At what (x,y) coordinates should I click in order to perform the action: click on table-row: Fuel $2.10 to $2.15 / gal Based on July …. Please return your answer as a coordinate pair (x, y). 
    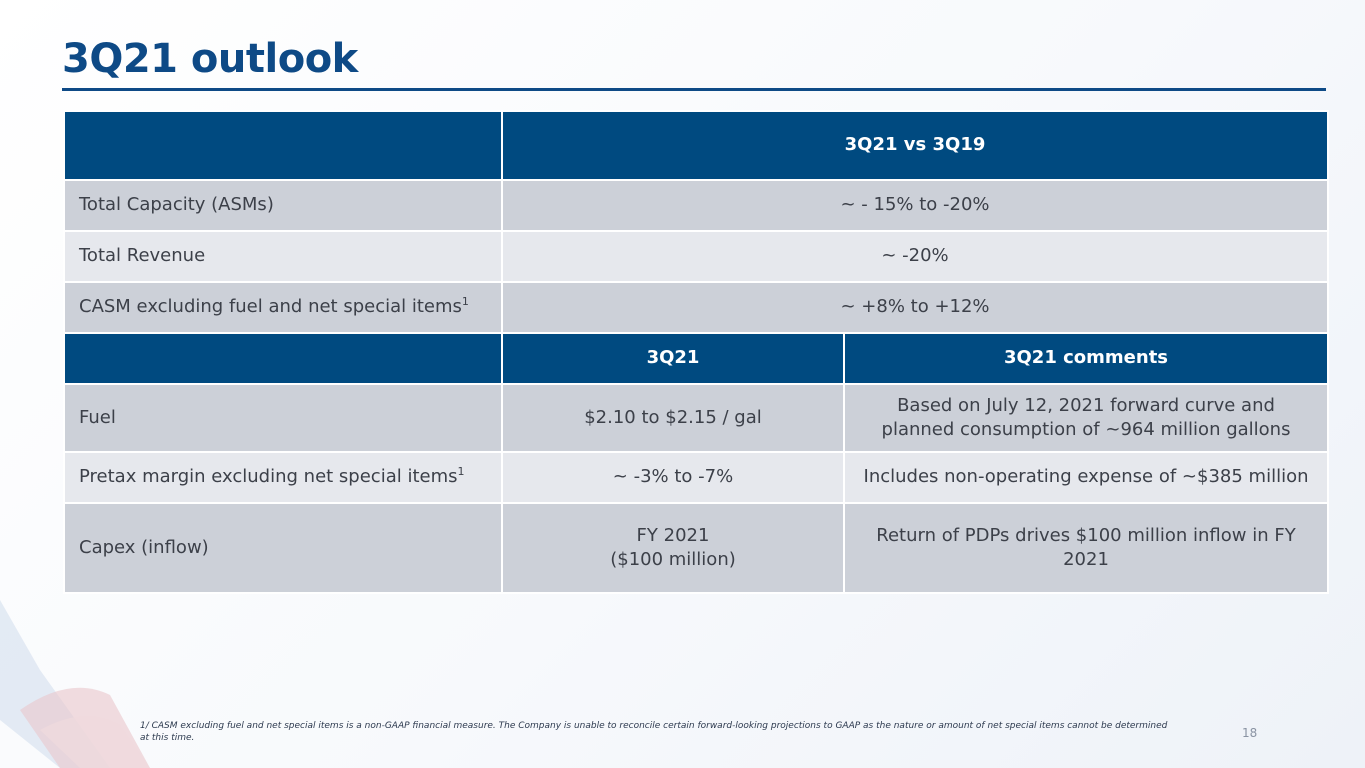
    Looking at the image, I should click on (696, 418).